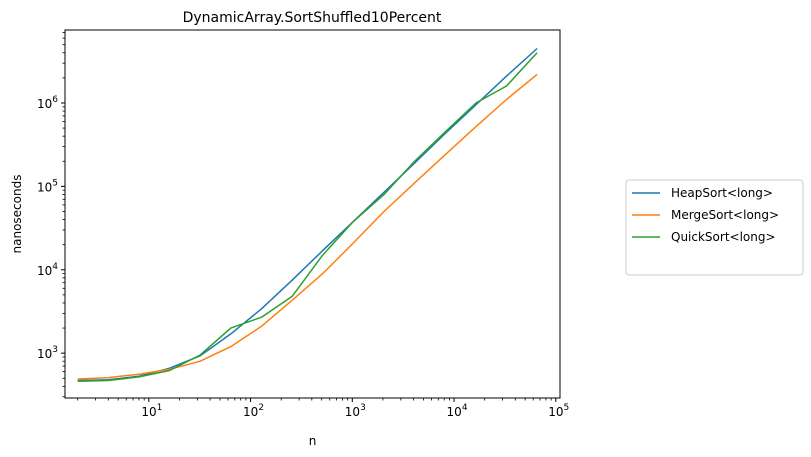  Describe the element at coordinates (160, 408) in the screenshot. I see `x-tick-label-exponent: 1` at that location.